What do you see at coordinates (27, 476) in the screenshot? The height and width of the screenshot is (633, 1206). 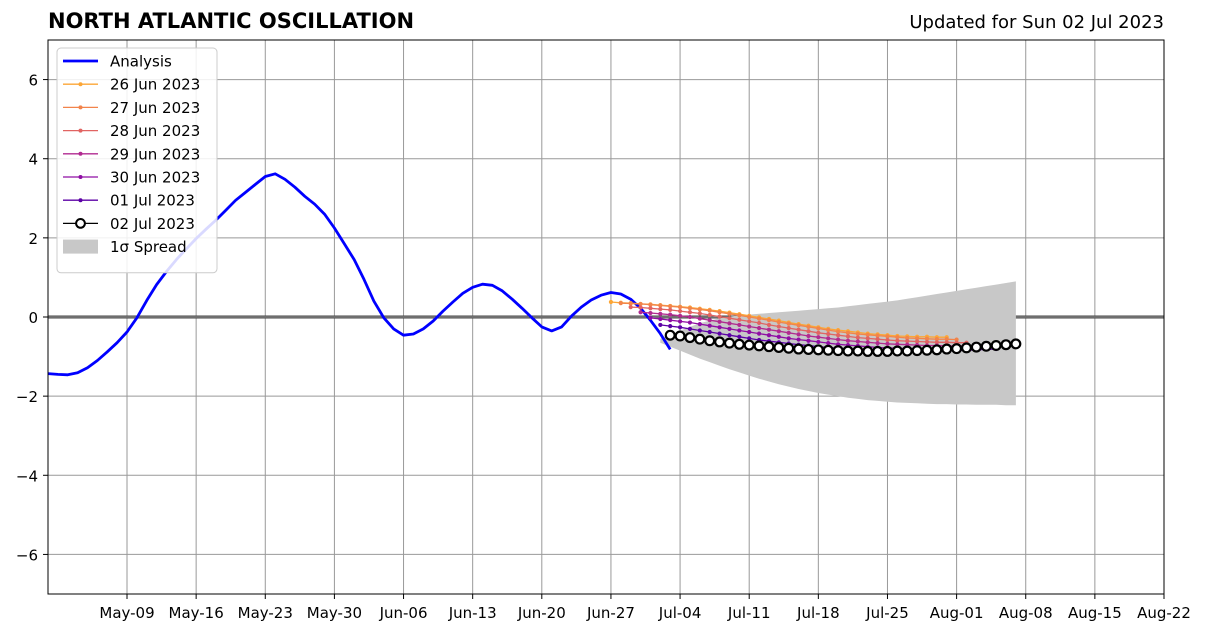 I see `y-tick-label: −4` at bounding box center [27, 476].